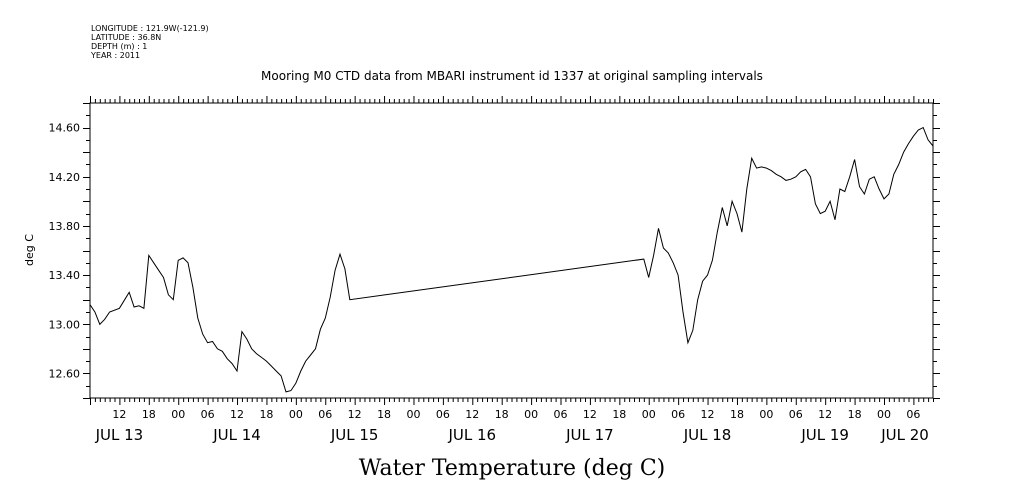  Describe the element at coordinates (707, 435) in the screenshot. I see `x-day-label: JUL 18` at that location.